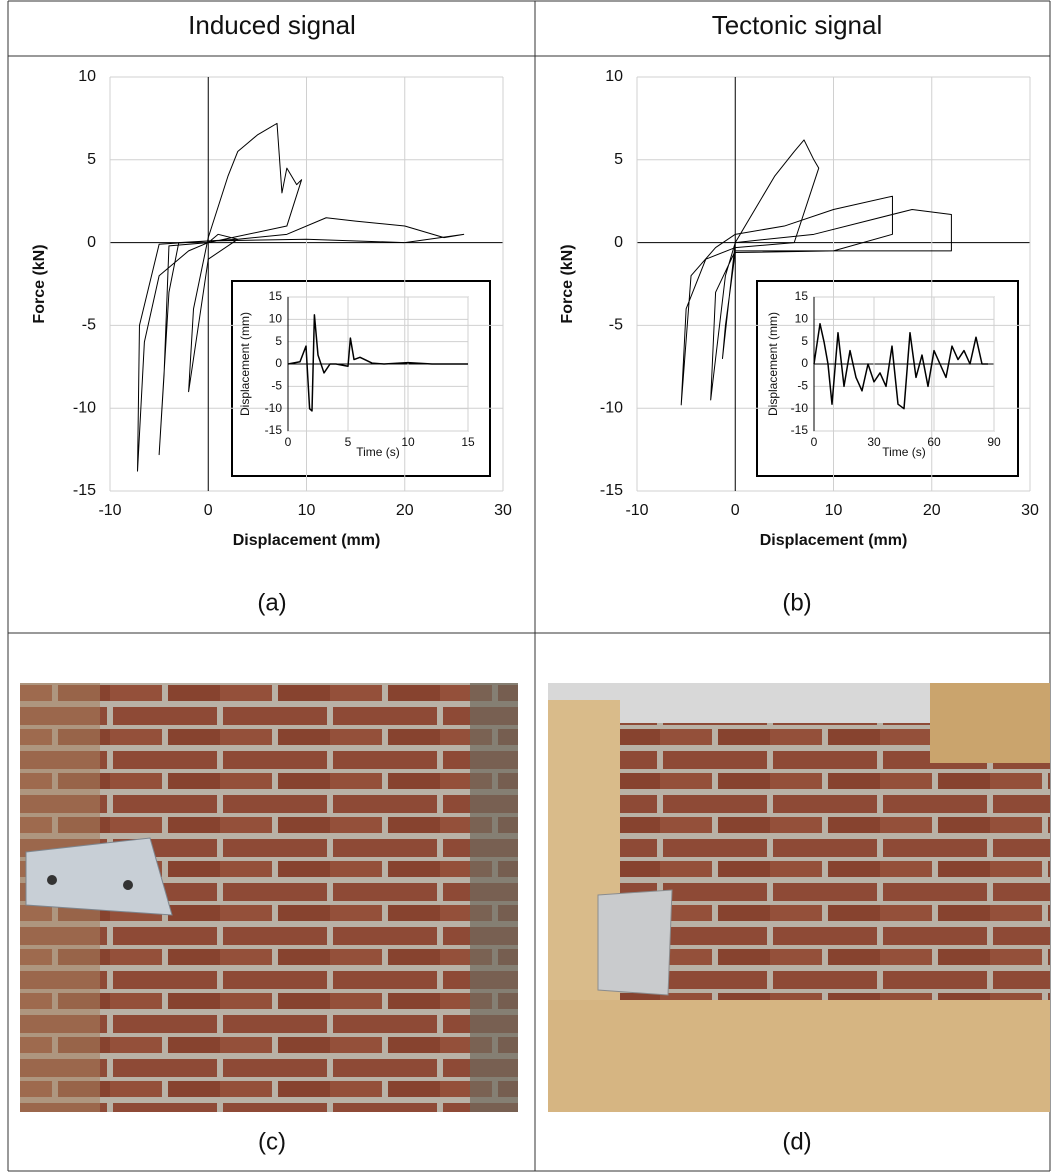 This screenshot has width=1052, height=1172. Describe the element at coordinates (272, 1141) in the screenshot. I see `caption: (c)` at that location.